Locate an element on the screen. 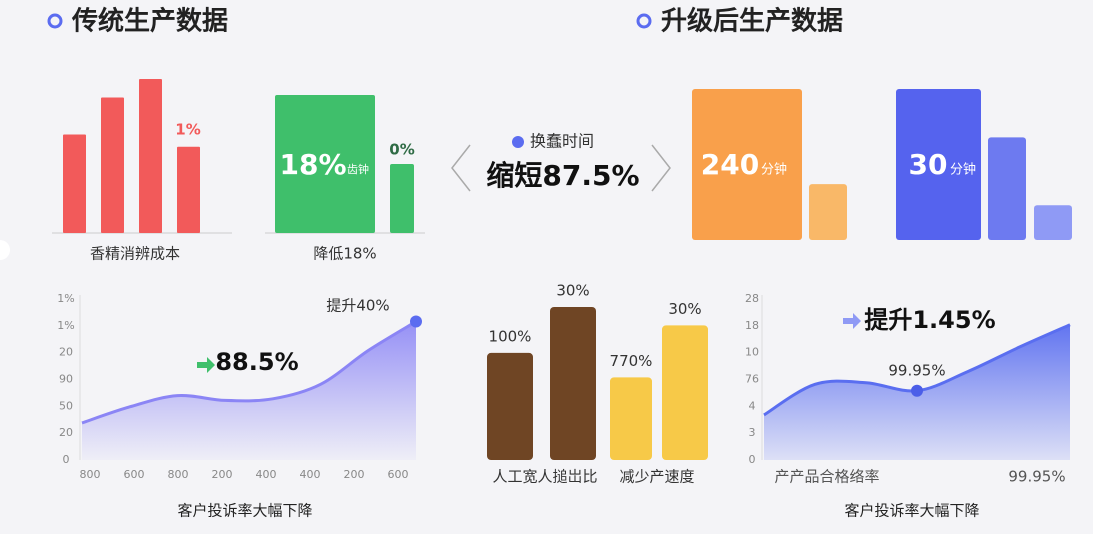 This screenshot has height=534, width=1093. label: 0% is located at coordinates (401, 150).